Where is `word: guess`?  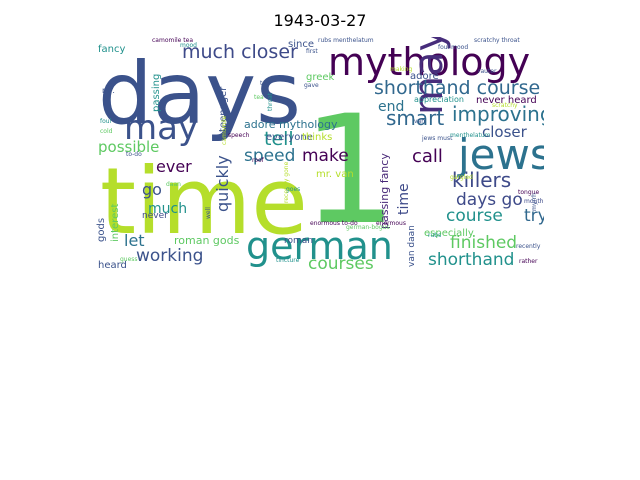
word: guess is located at coordinates (129, 259).